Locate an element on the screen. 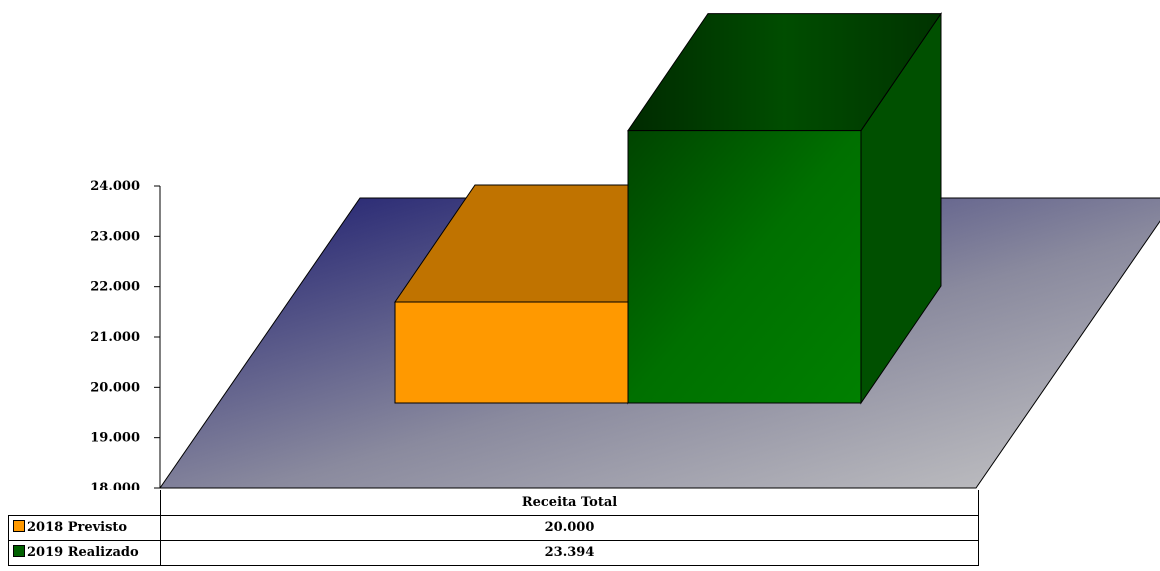 The image size is (1160, 571). data-table-row: 2019 Realizado 23.394 is located at coordinates (493, 552).